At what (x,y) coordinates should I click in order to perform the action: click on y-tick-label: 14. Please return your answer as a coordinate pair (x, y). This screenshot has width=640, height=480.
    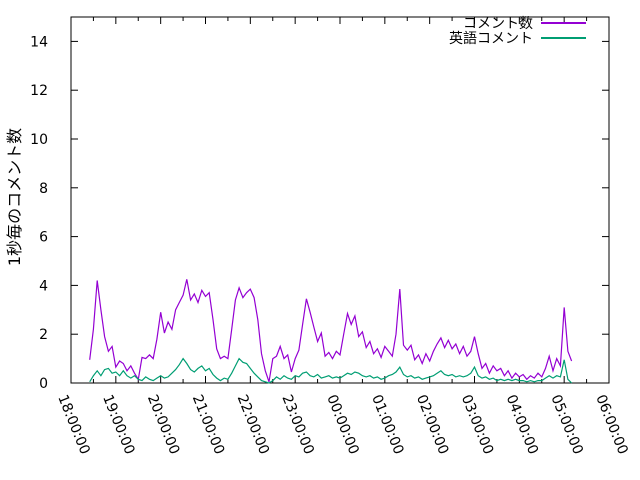
    Looking at the image, I should click on (39, 42).